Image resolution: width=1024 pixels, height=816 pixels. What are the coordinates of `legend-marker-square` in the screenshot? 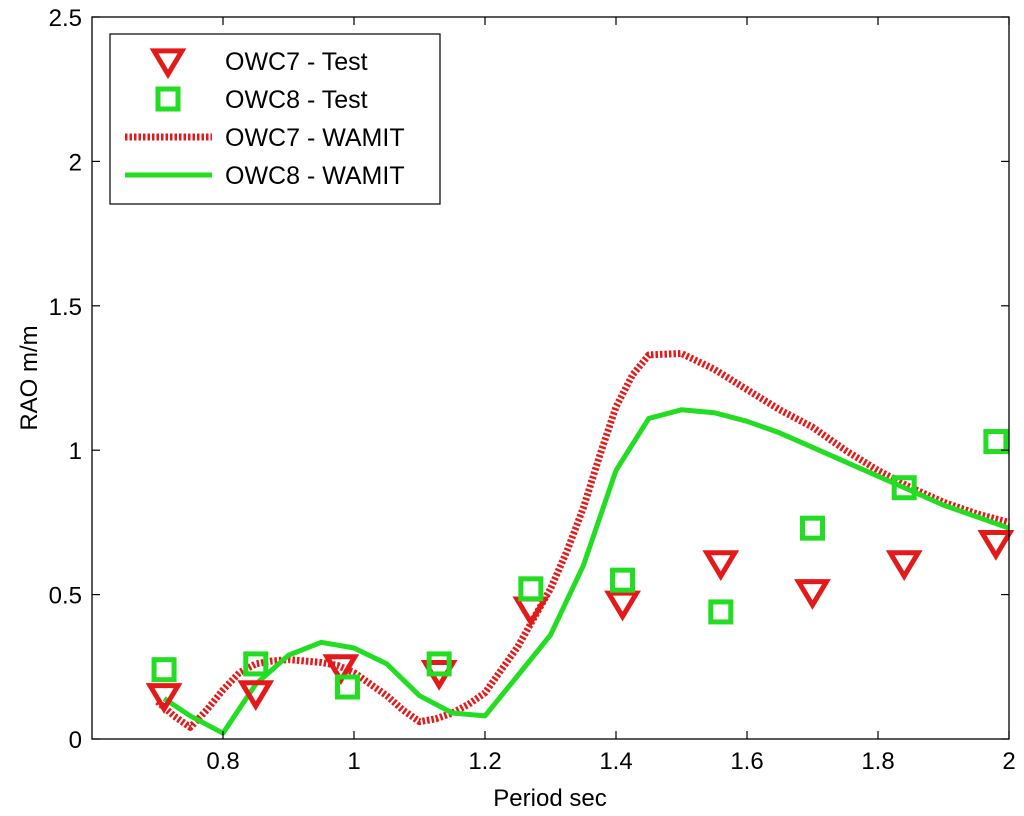 It's located at (168, 99).